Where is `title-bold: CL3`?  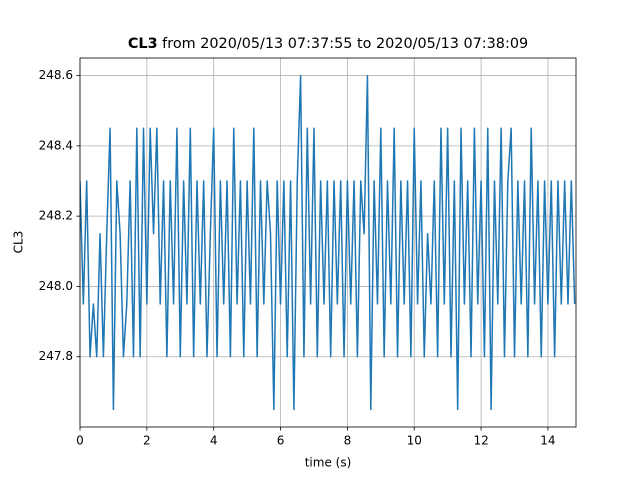
title-bold: CL3 is located at coordinates (143, 44).